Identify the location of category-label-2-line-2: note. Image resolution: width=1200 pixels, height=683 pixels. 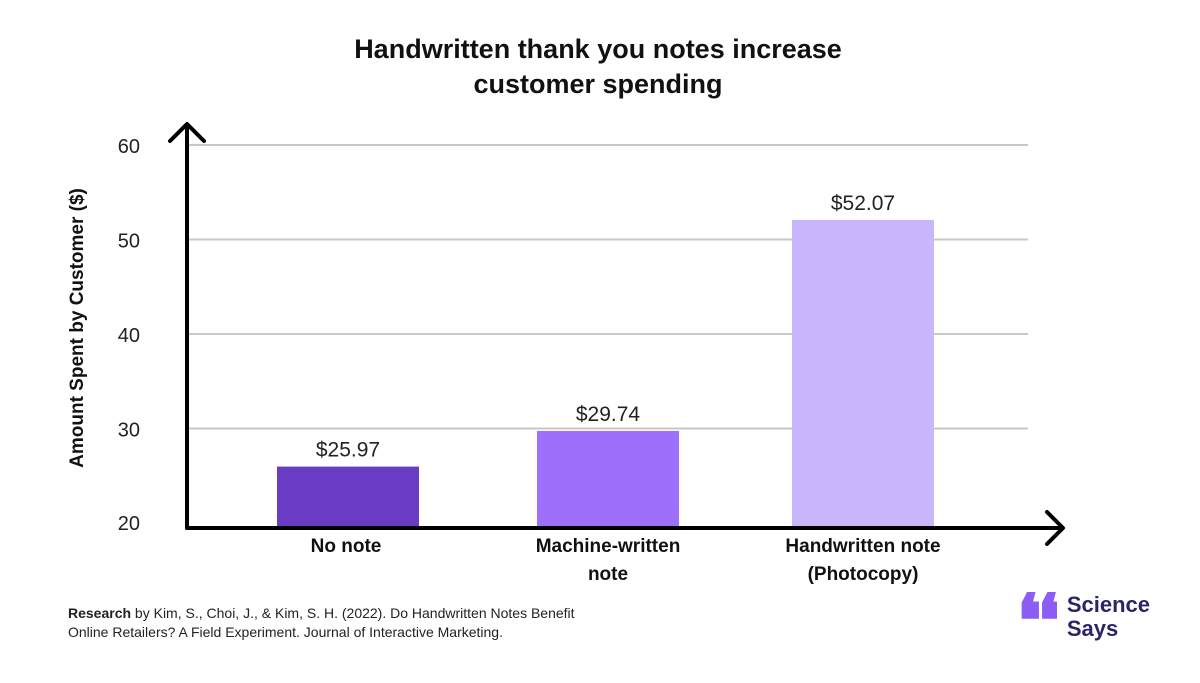
(608, 574).